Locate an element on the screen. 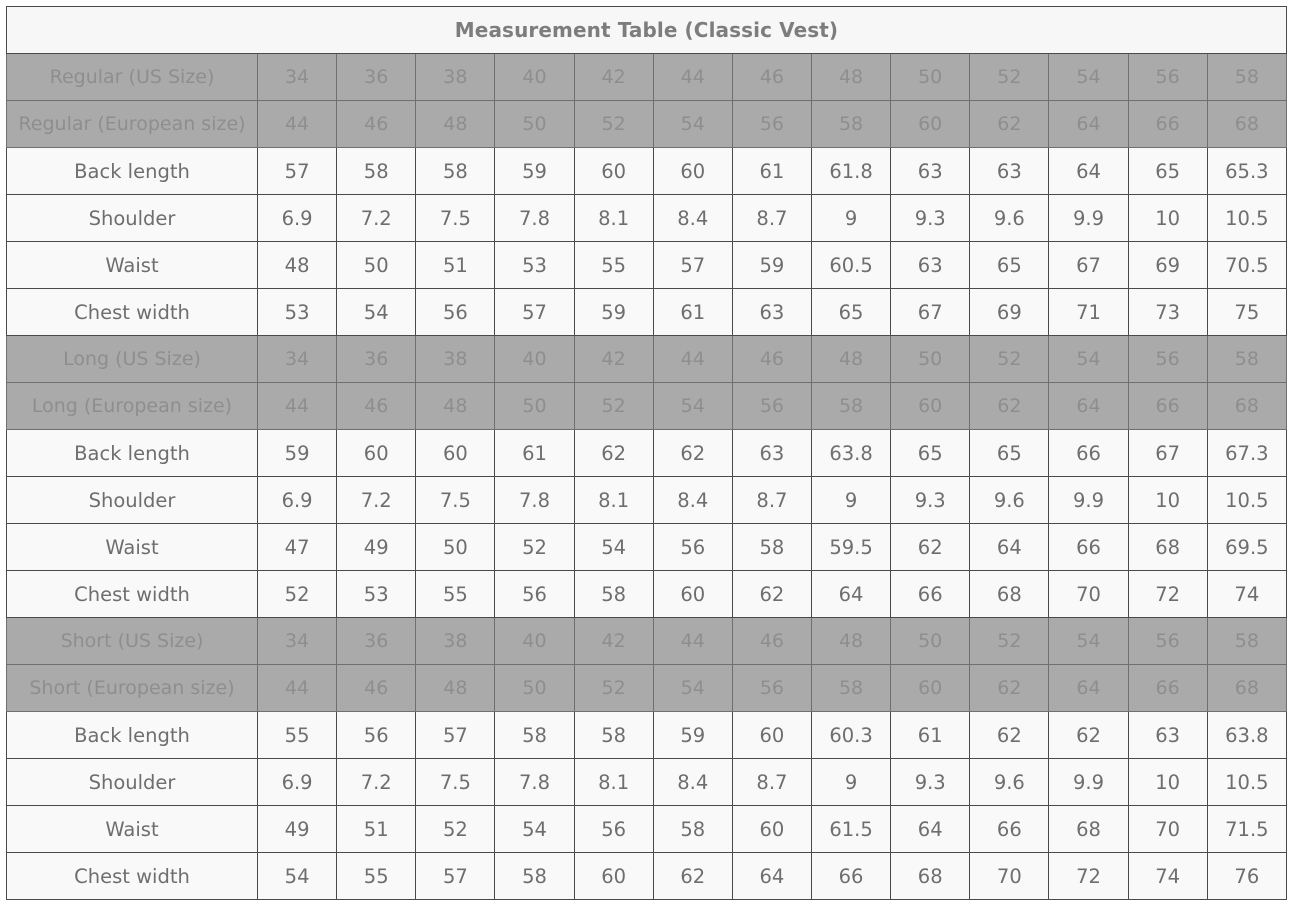  size-header-cell-eu: 46 is located at coordinates (376, 688).